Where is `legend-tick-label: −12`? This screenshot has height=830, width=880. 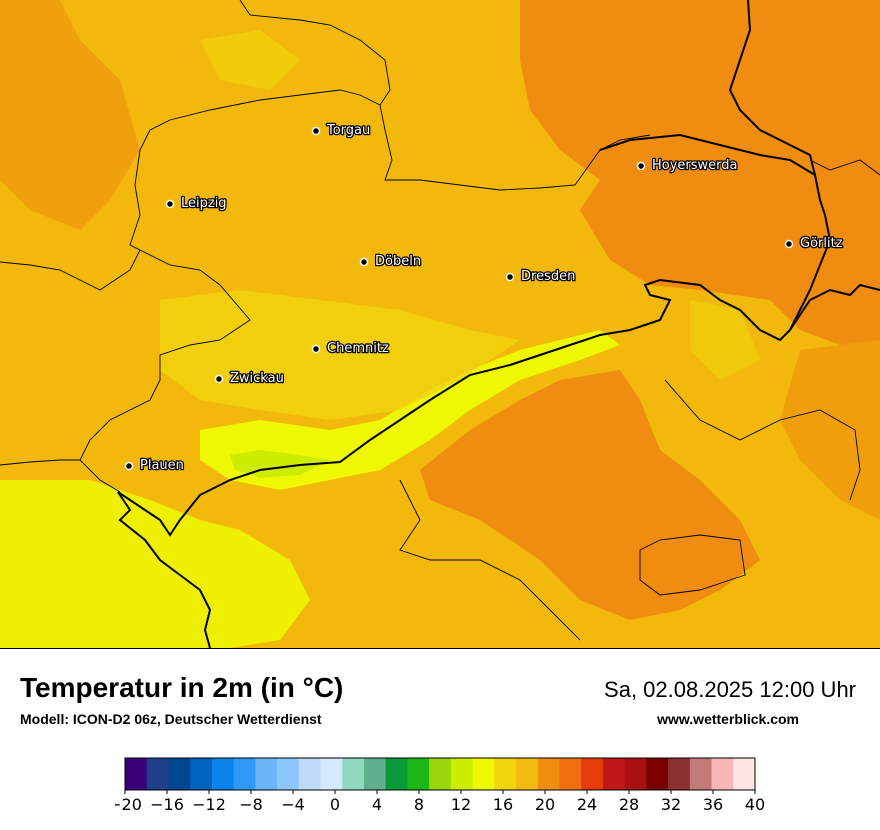 legend-tick-label: −12 is located at coordinates (209, 804).